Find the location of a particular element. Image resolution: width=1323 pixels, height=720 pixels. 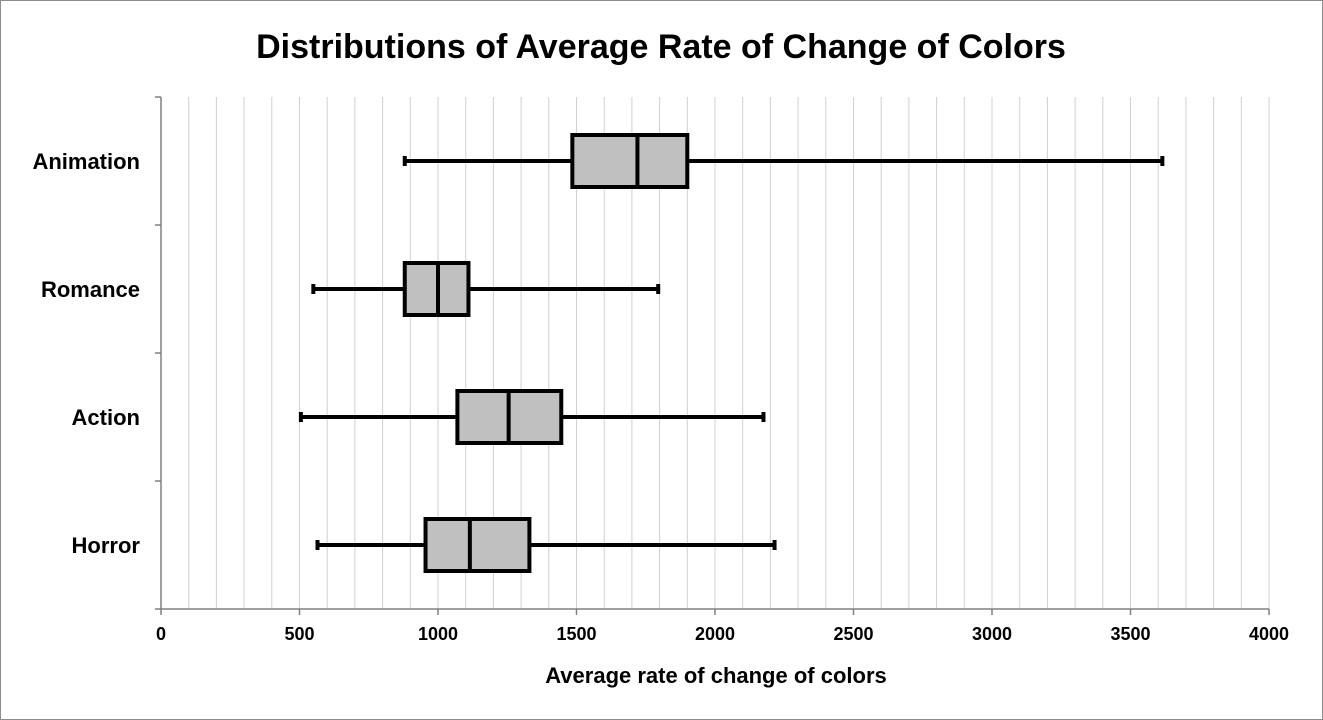

category-label-animation: Animation is located at coordinates (86, 161).